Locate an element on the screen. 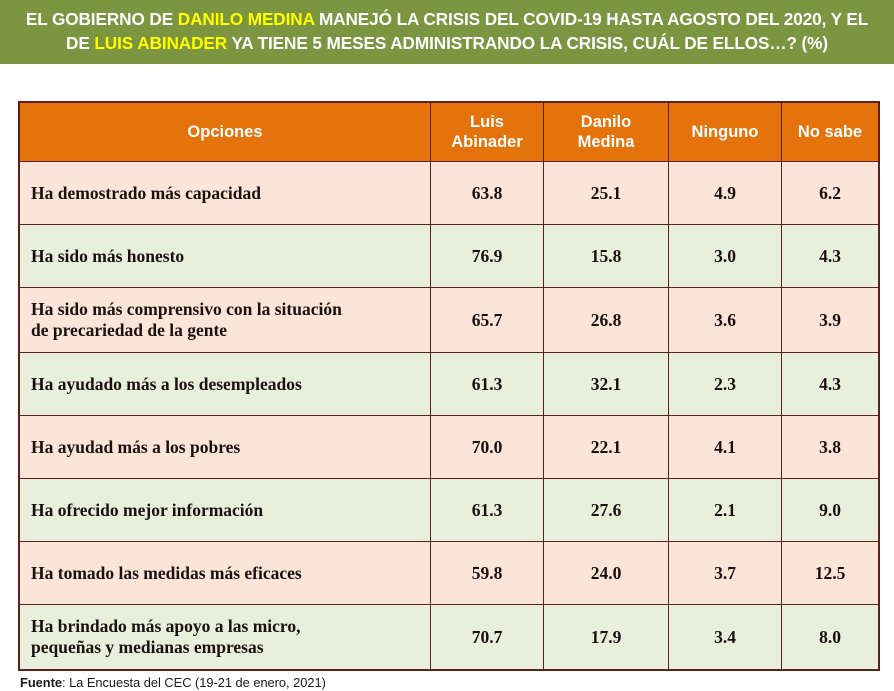  option-line: Ha demostrado más capacidad is located at coordinates (146, 192).